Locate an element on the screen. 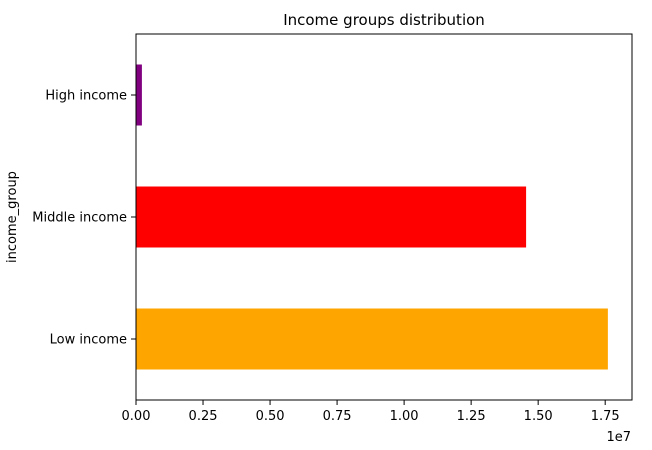 This screenshot has height=450, width=652. x-tick-label: 1.25 is located at coordinates (471, 416).